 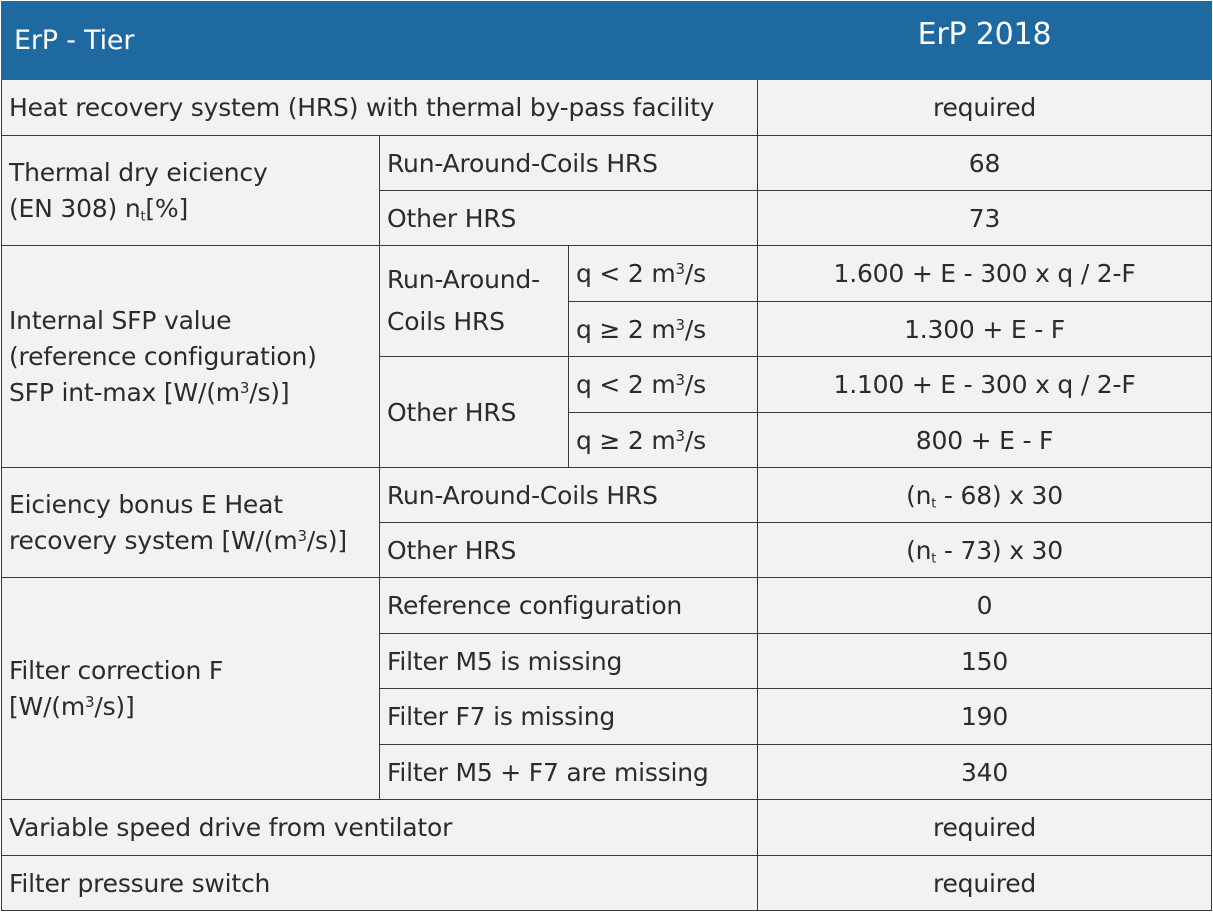 I want to click on efficiency-bonus-label-sup: 3, so click(x=302, y=535).